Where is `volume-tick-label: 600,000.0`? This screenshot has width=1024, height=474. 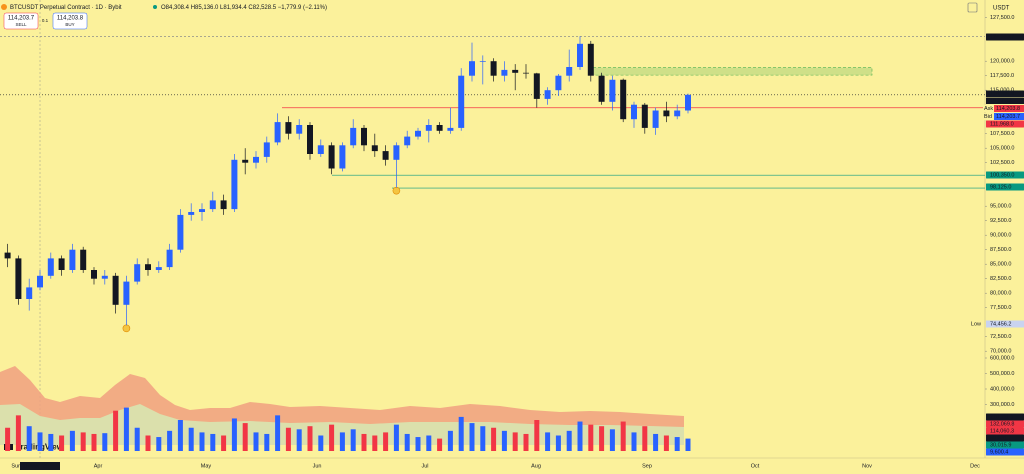 volume-tick-label: 600,000.0 is located at coordinates (1002, 358).